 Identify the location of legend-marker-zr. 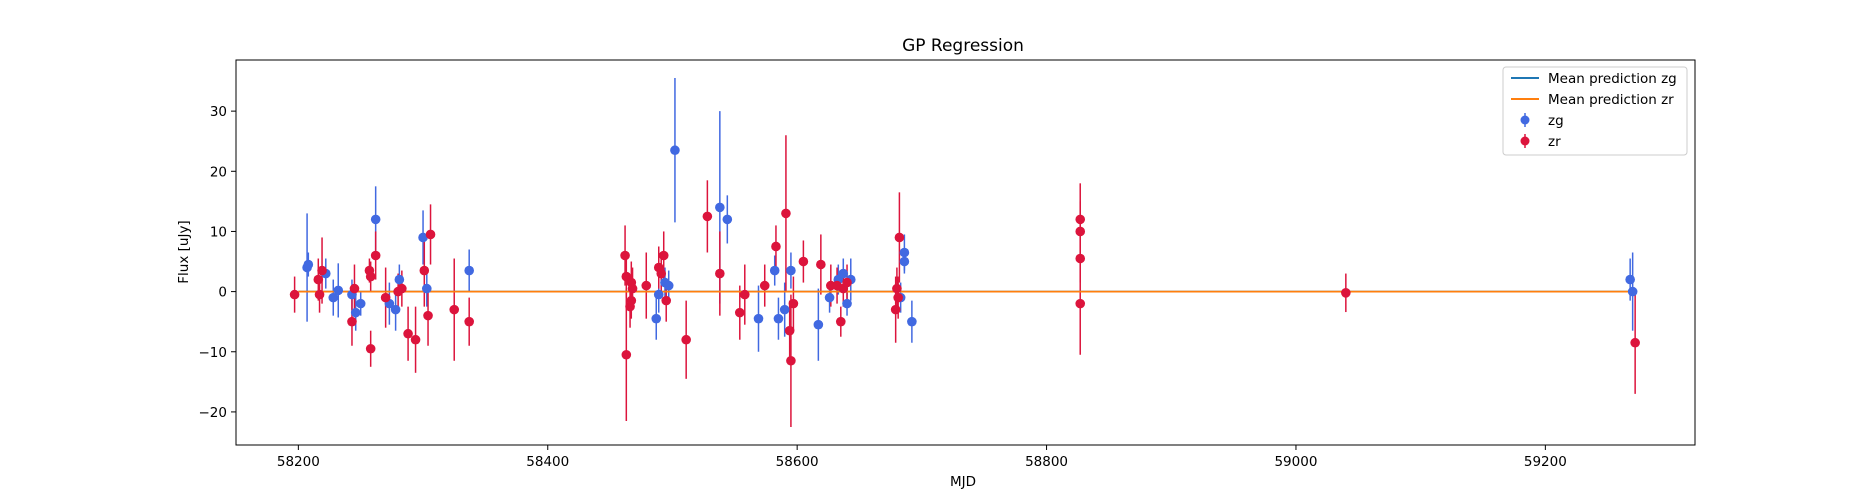
(1525, 141).